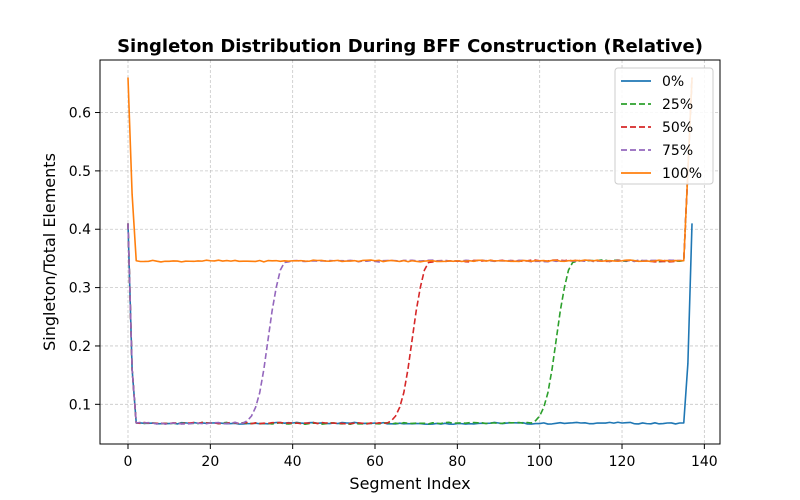 The height and width of the screenshot is (500, 800). I want to click on y-tick-label: 0.6, so click(80, 114).